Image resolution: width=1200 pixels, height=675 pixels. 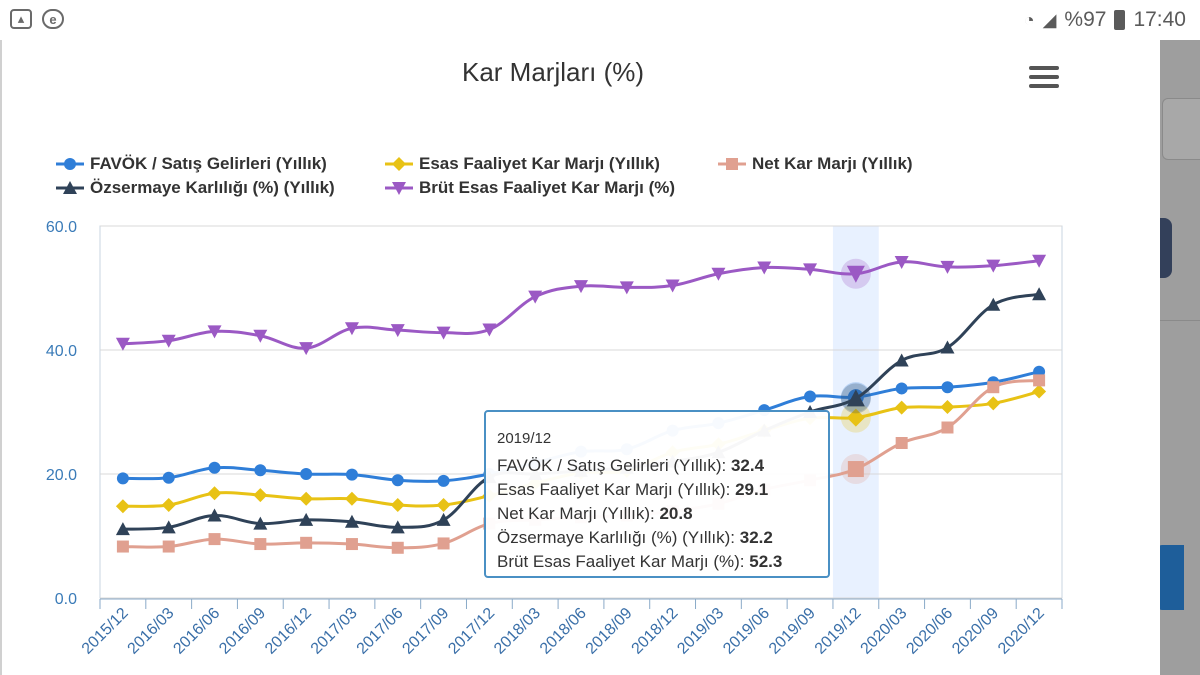 I want to click on tooltip-row: Brüt Esas Faaliyet Kar Marjı (%): 52.3, so click(x=640, y=561).